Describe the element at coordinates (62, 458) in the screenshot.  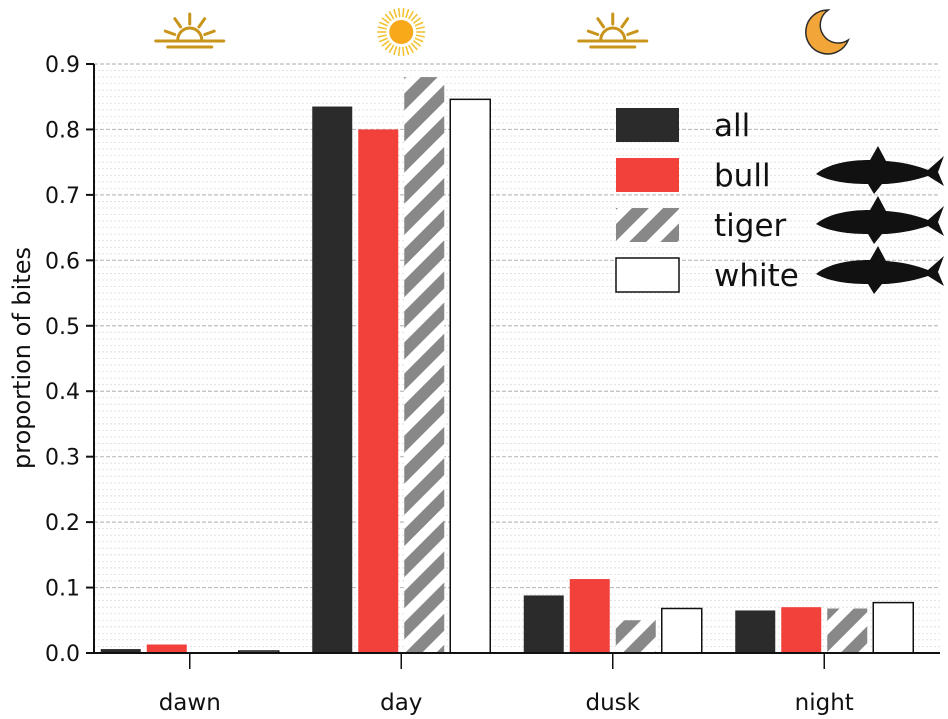
I see `y-tick-label: 0.3` at that location.